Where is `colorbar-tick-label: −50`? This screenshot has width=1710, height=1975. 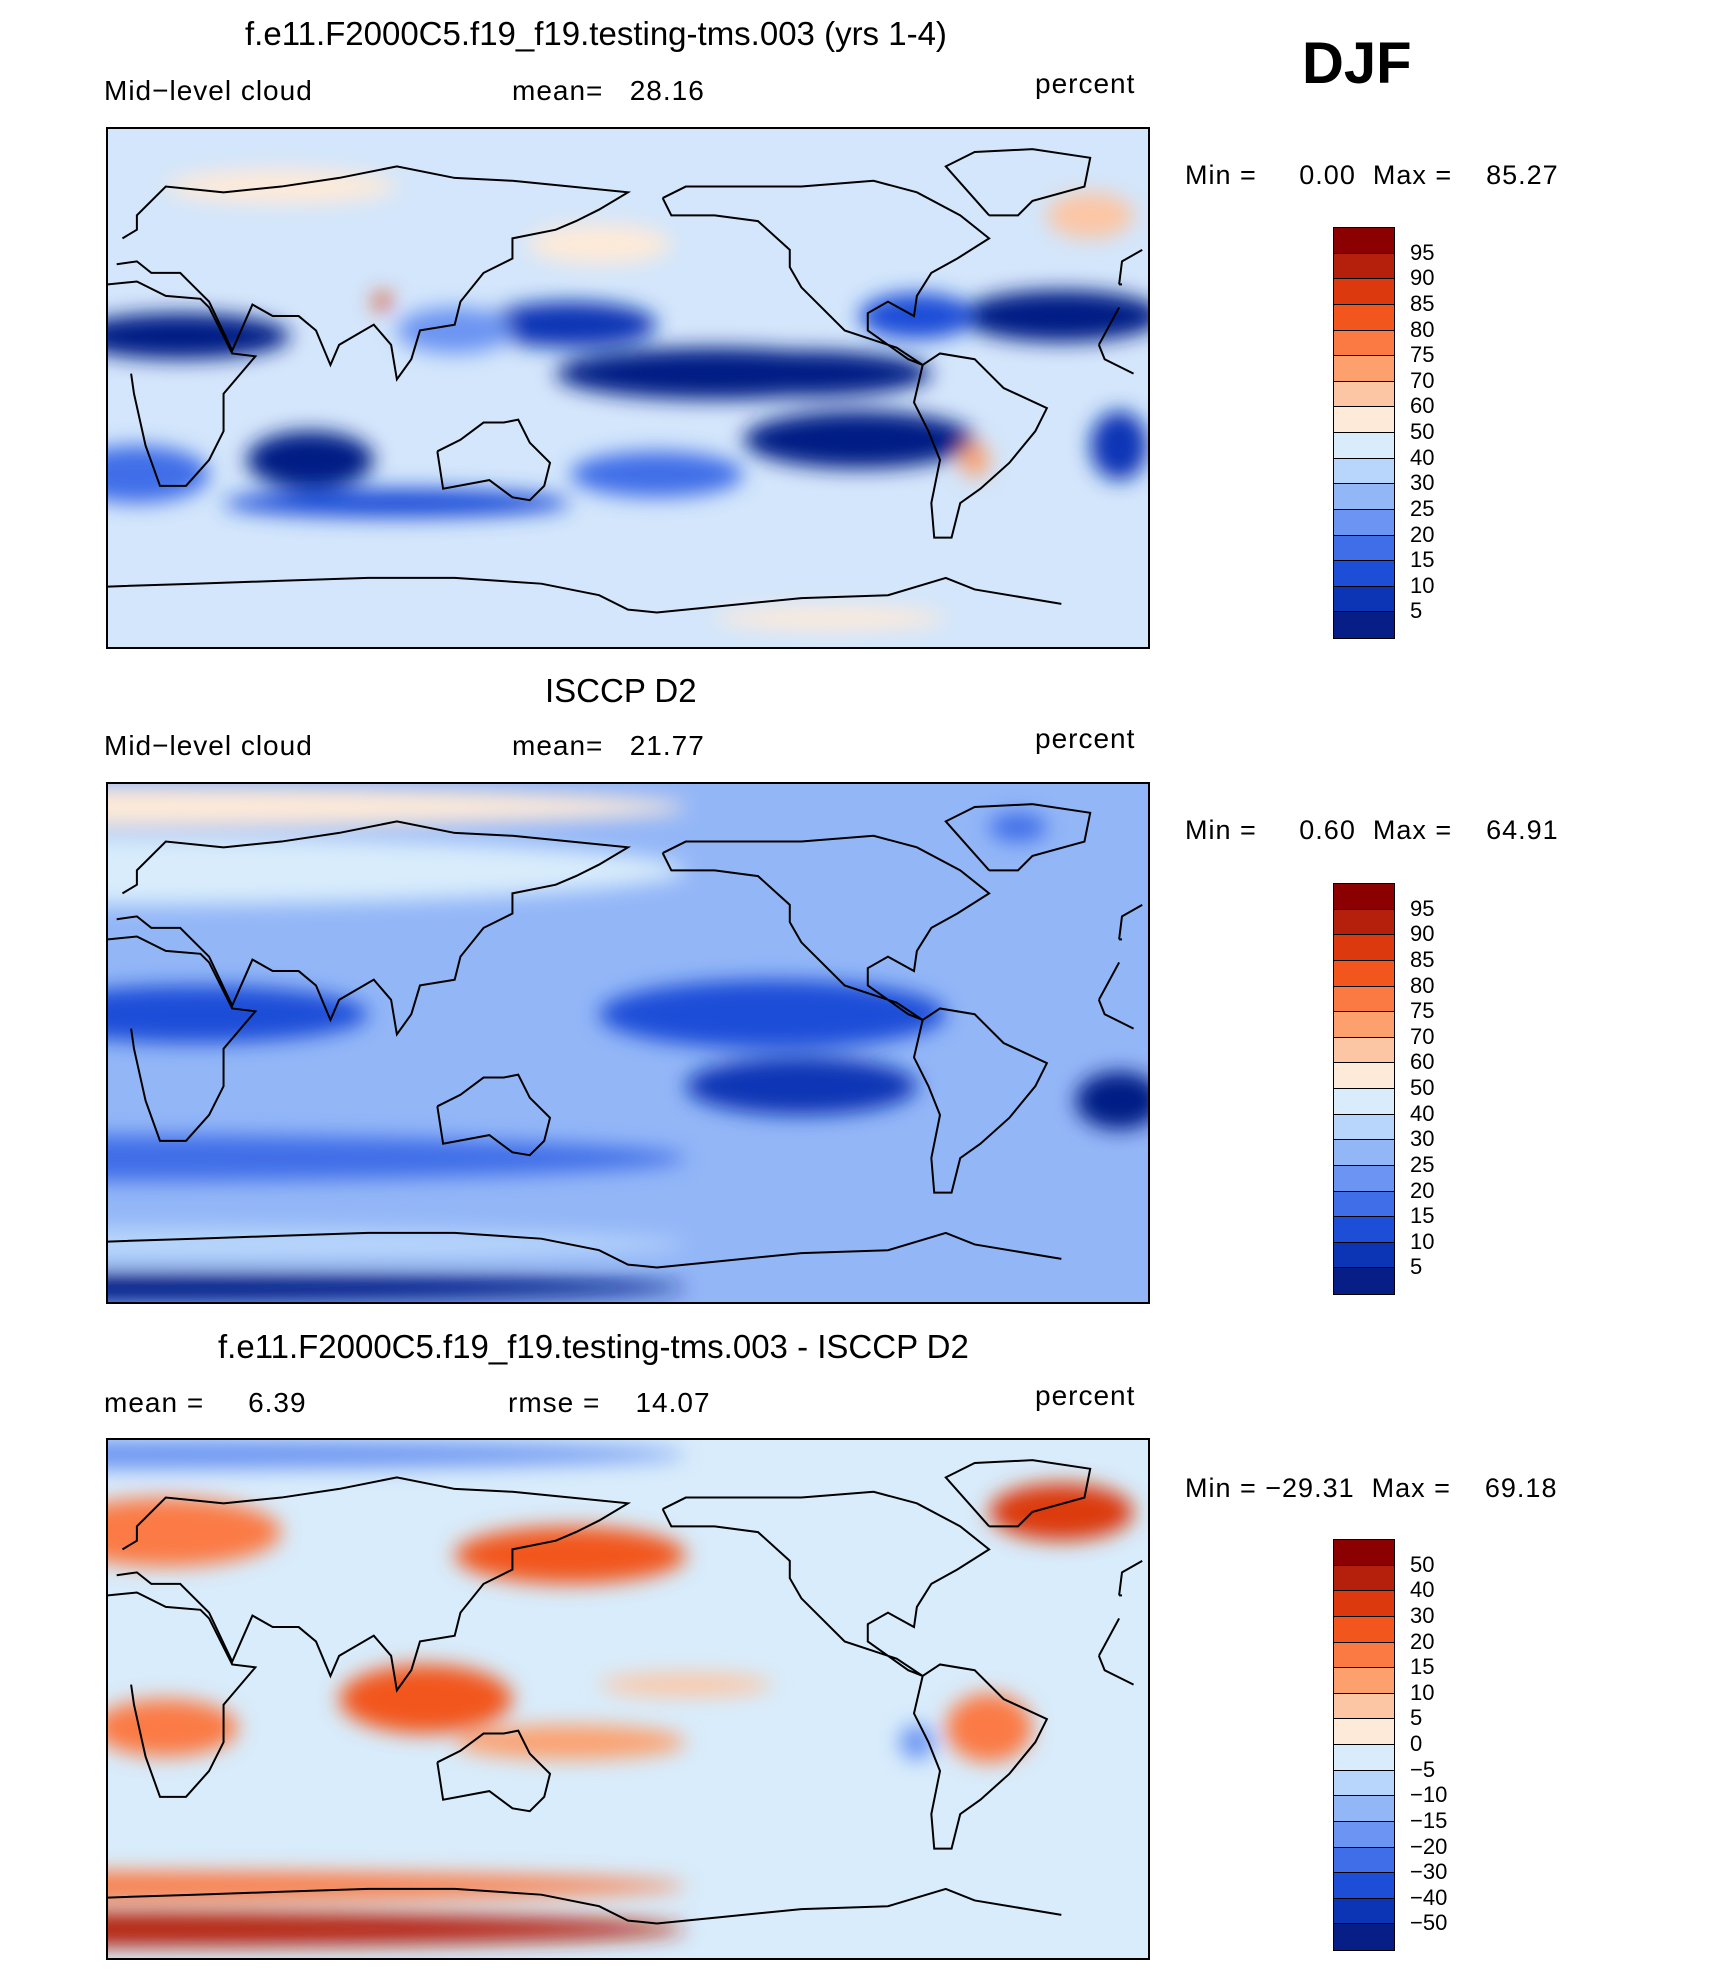 colorbar-tick-label: −50 is located at coordinates (1429, 1923).